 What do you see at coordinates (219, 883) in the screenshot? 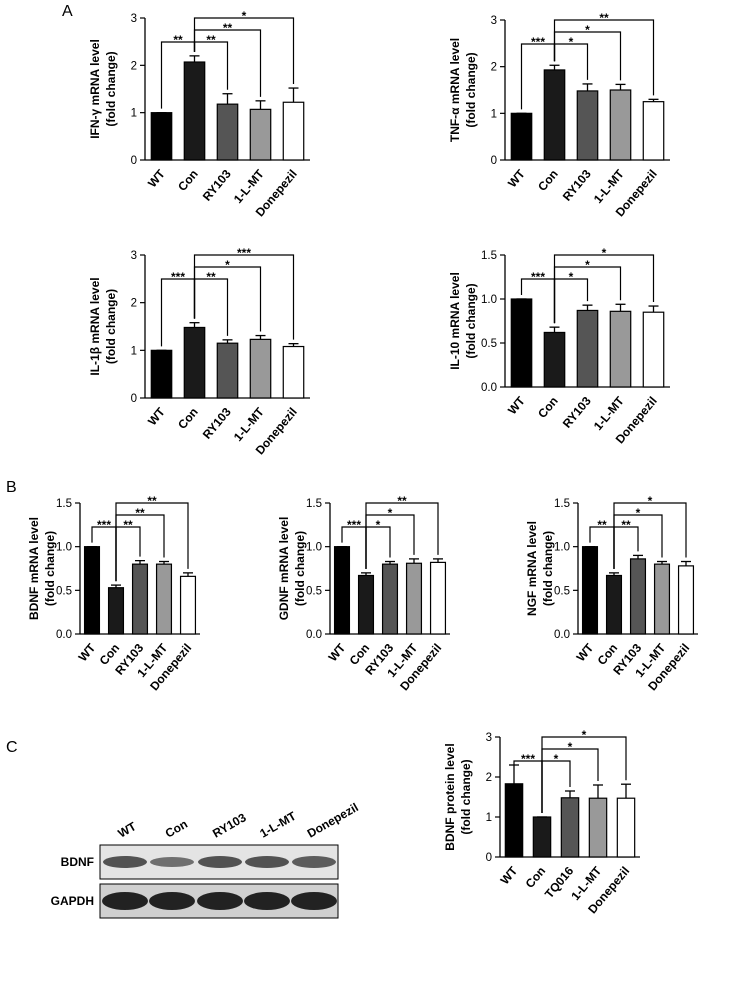
I see `blot-bands` at bounding box center [219, 883].